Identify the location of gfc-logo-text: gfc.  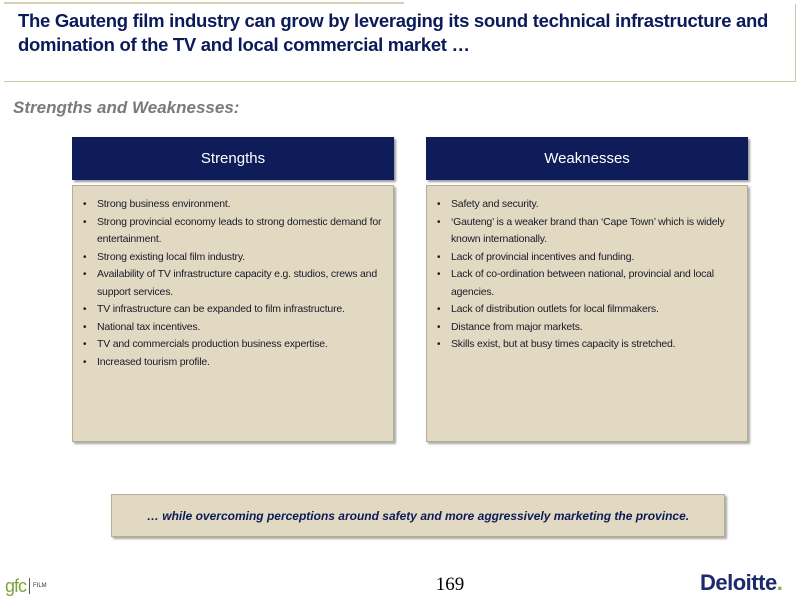
(16, 585).